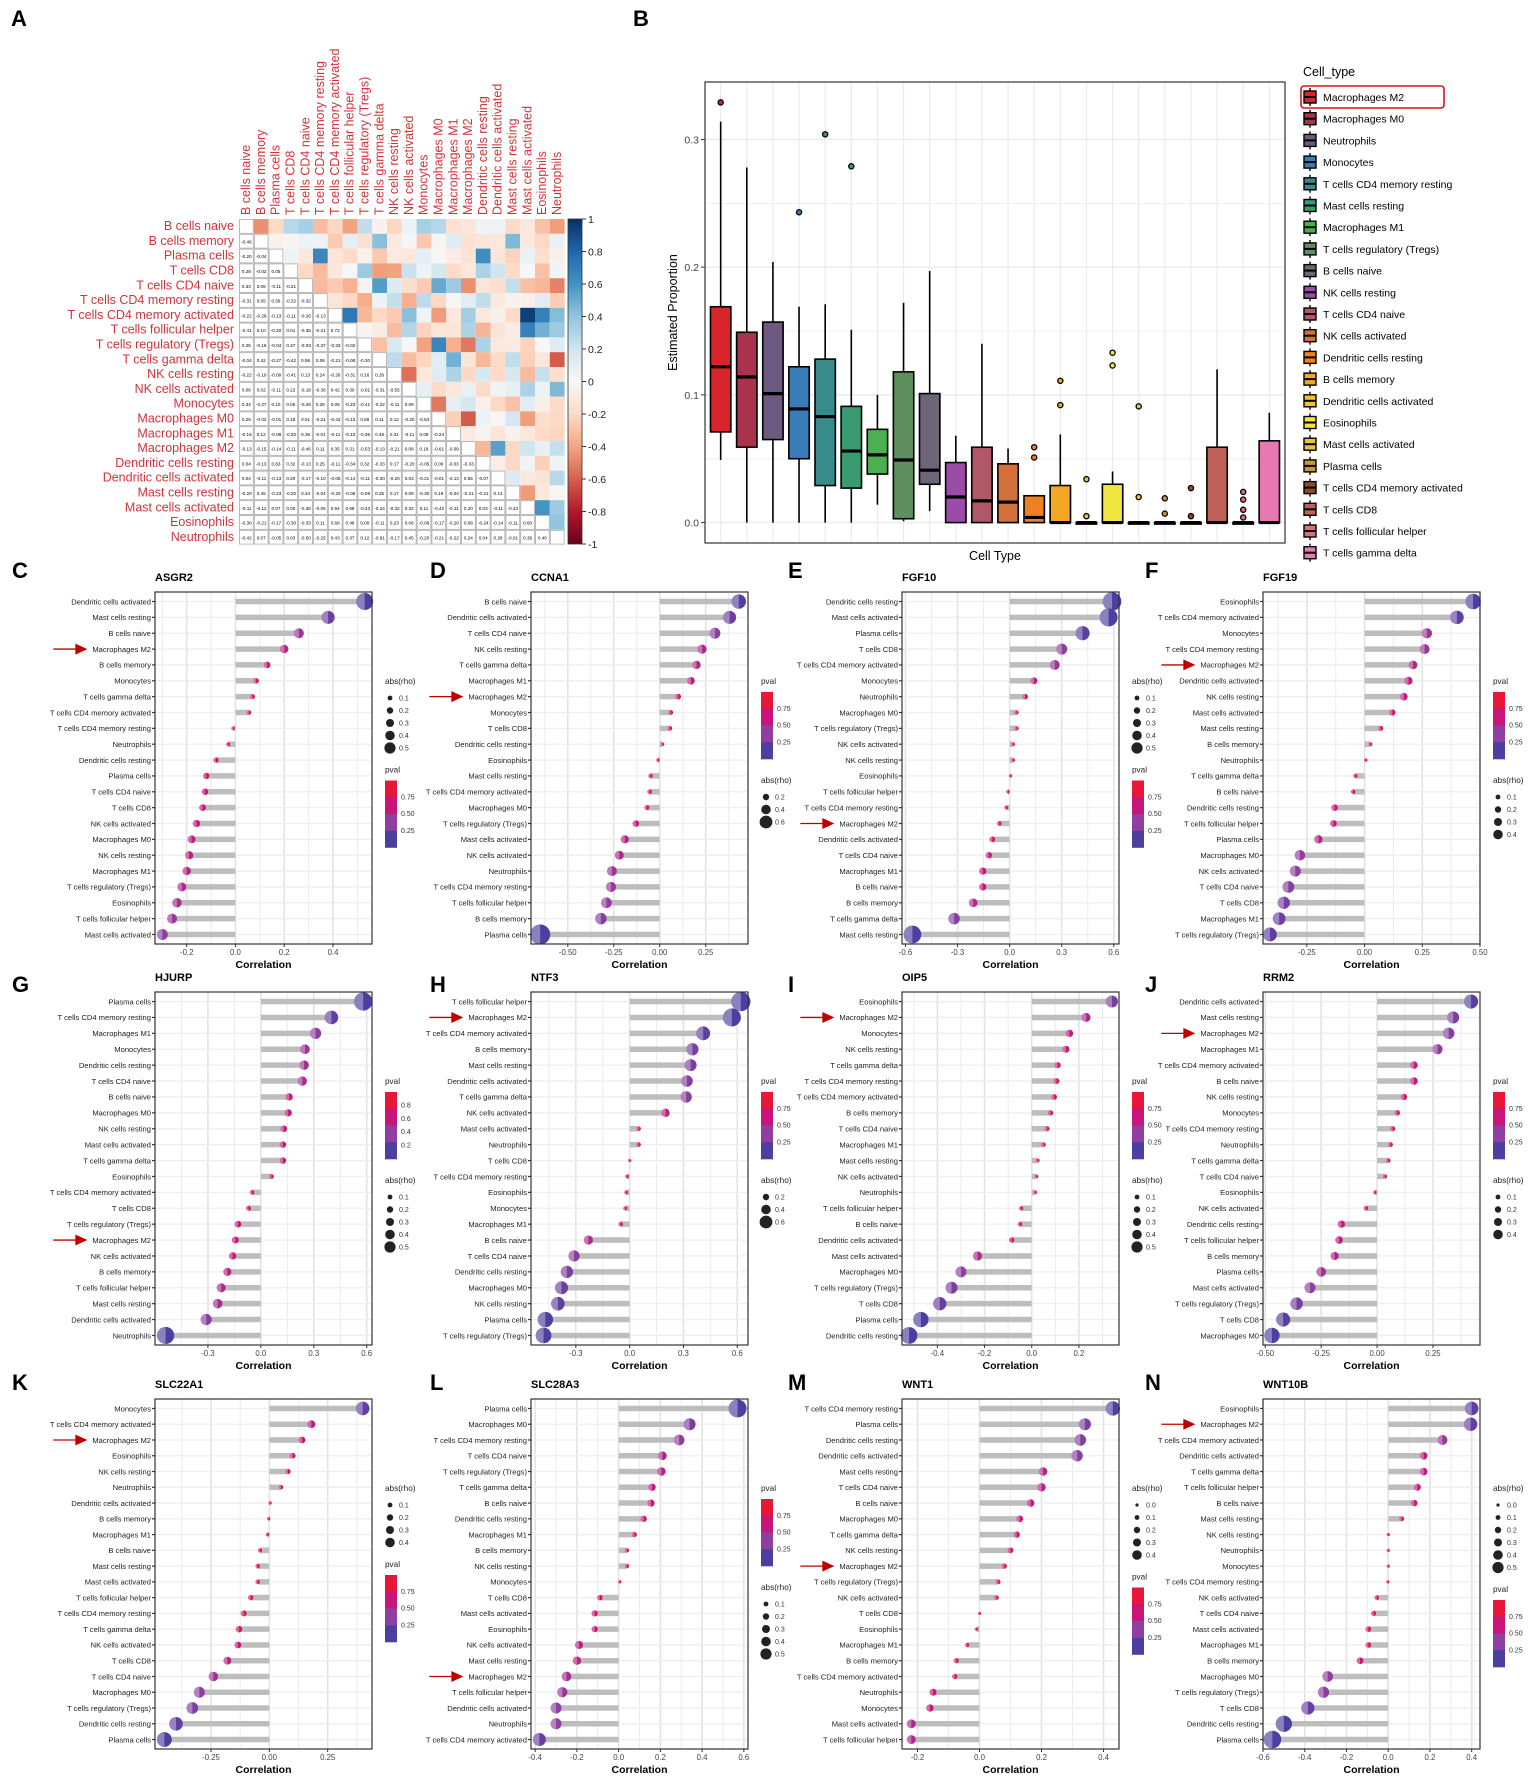 This screenshot has height=1784, width=1535. Describe the element at coordinates (1311, 1113) in the screenshot. I see `lollipop-row: Monocytes` at that location.